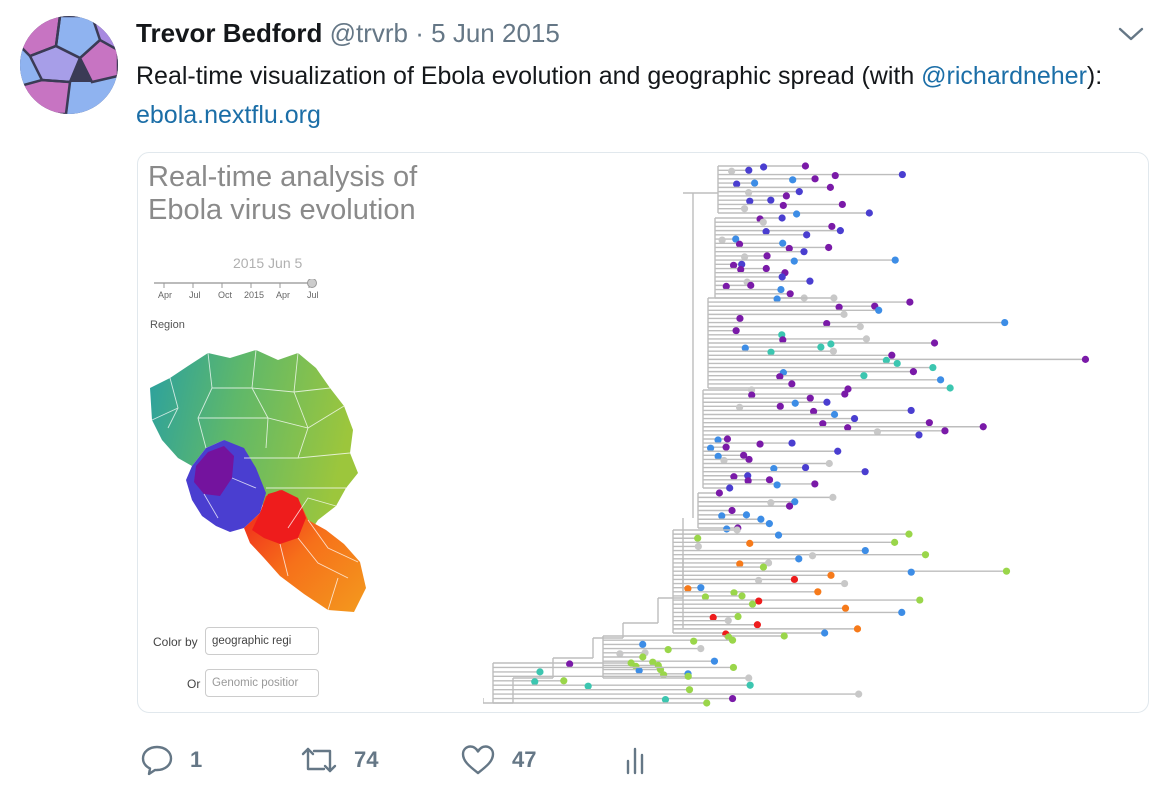 The height and width of the screenshot is (788, 1157). What do you see at coordinates (69, 65) in the screenshot?
I see `avatar` at bounding box center [69, 65].